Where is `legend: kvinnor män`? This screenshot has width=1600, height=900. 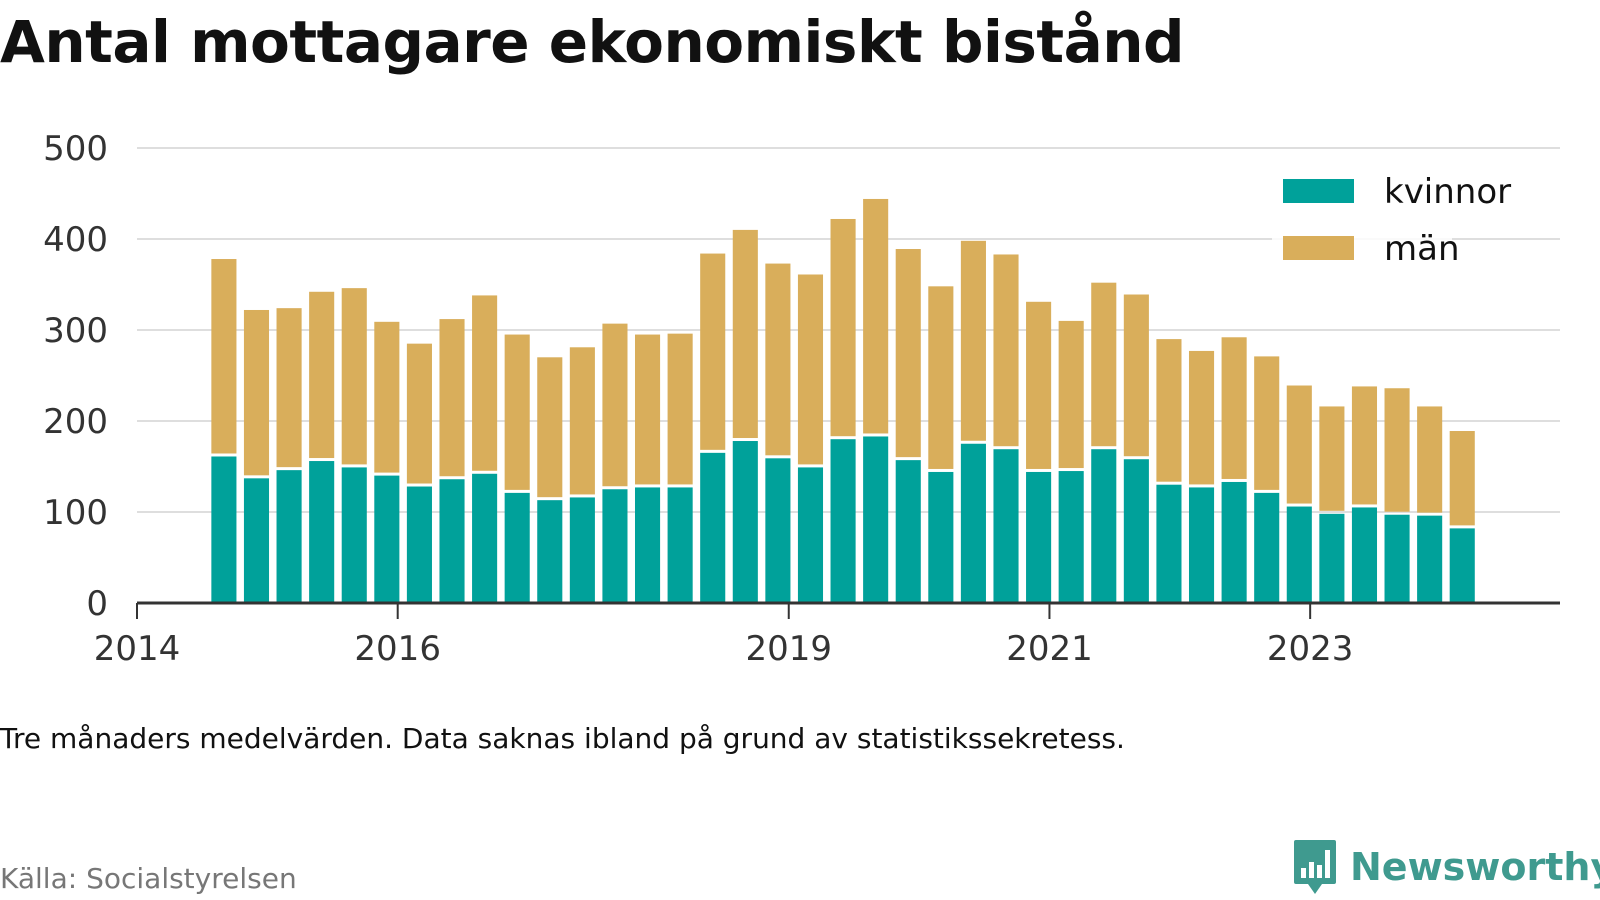 legend: kvinnor män is located at coordinates (1391, 222).